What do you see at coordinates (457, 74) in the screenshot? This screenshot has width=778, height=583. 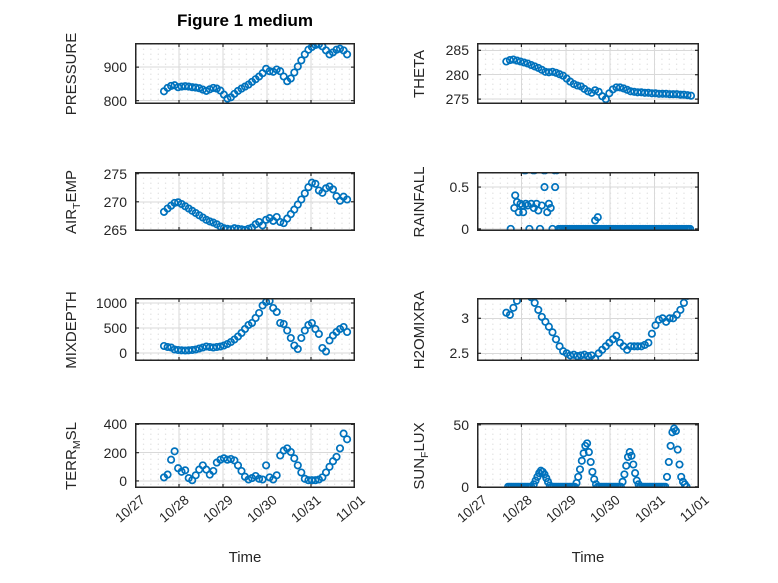 I see `y-tick-label: 280` at bounding box center [457, 74].